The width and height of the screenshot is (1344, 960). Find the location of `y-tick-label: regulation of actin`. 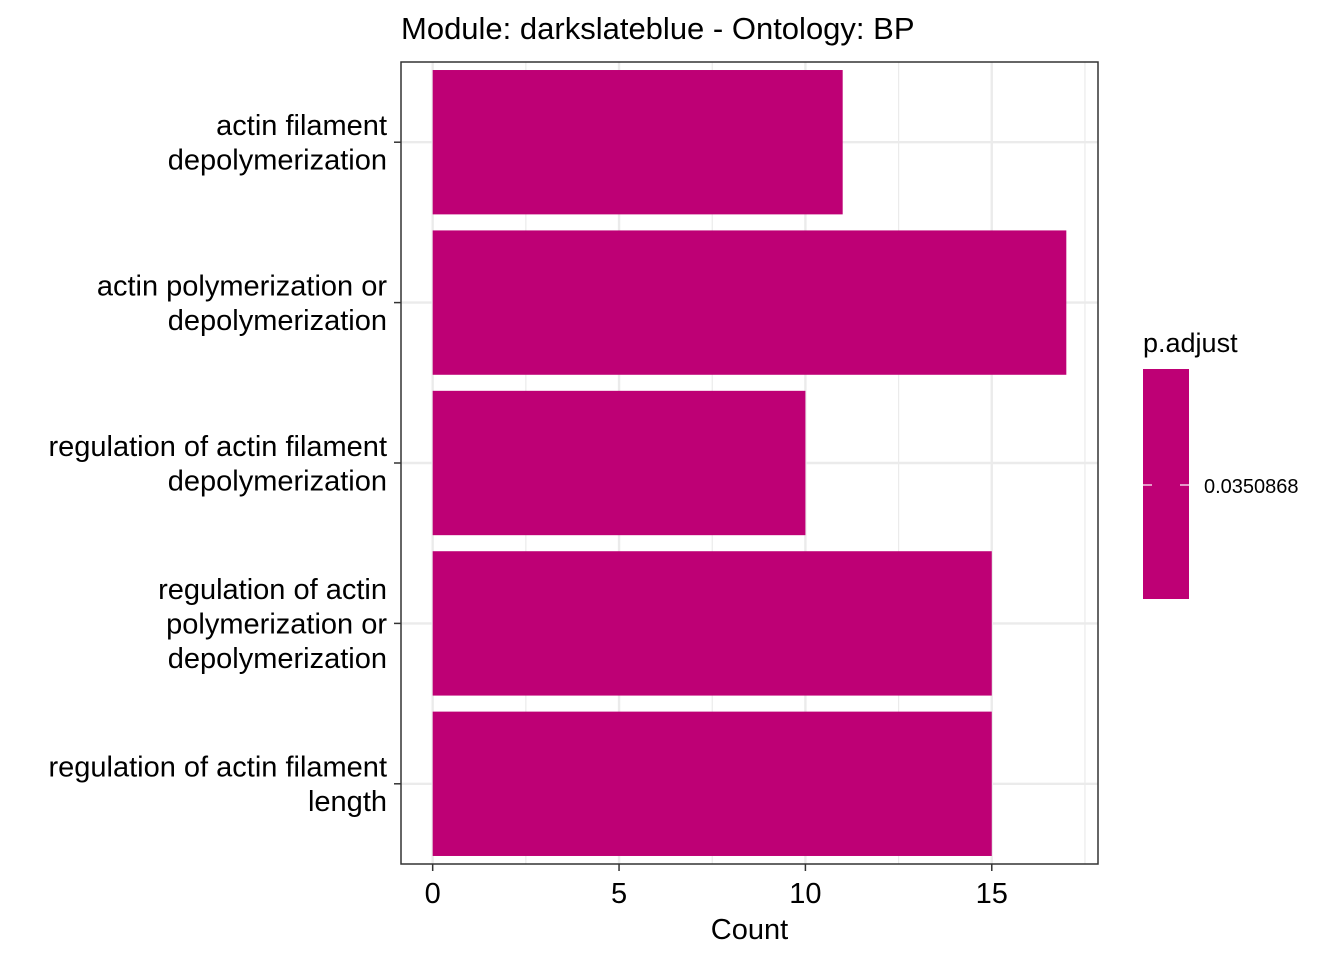

y-tick-label: regulation of actin is located at coordinates (272, 590).